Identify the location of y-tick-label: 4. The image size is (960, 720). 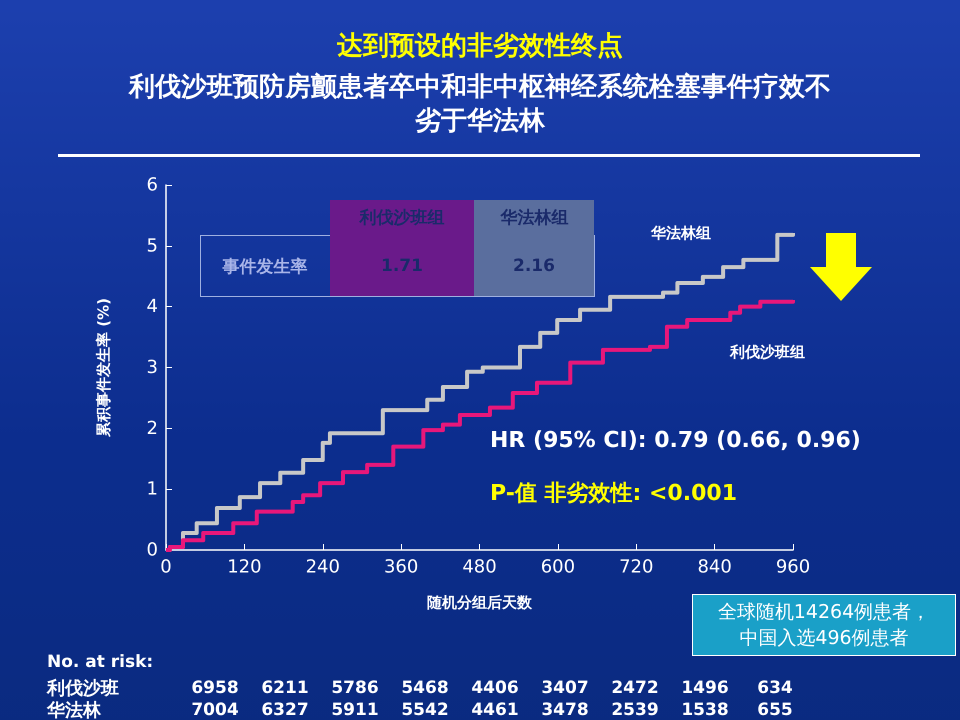
(152, 307).